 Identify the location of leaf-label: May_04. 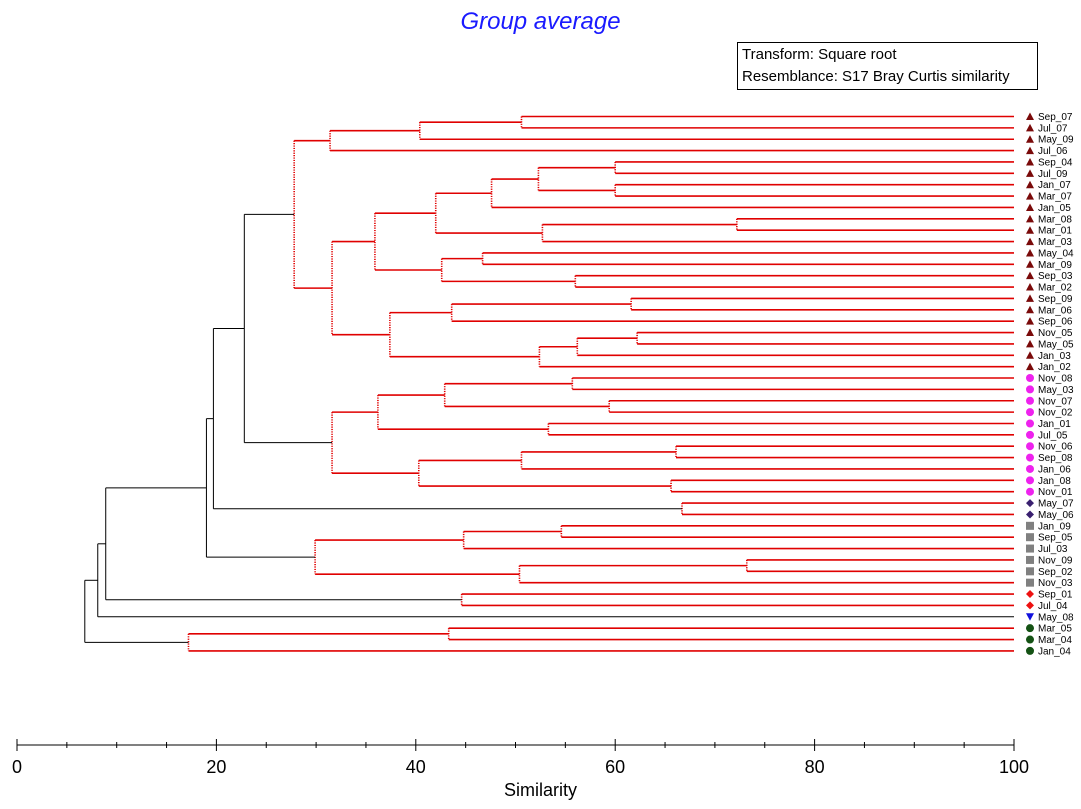
(1056, 253).